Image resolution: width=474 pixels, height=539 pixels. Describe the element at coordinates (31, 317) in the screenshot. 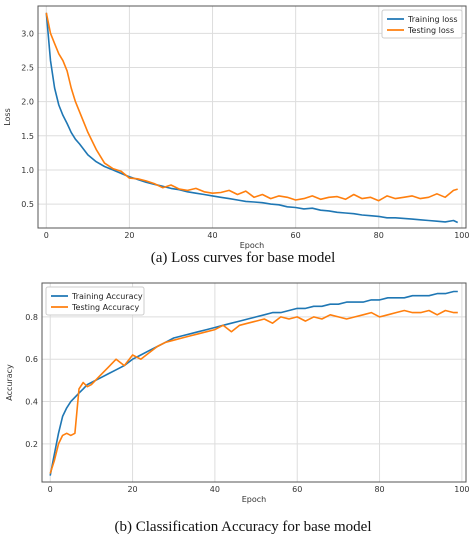

I see `accuracy-y-tick-label: 0.8` at that location.